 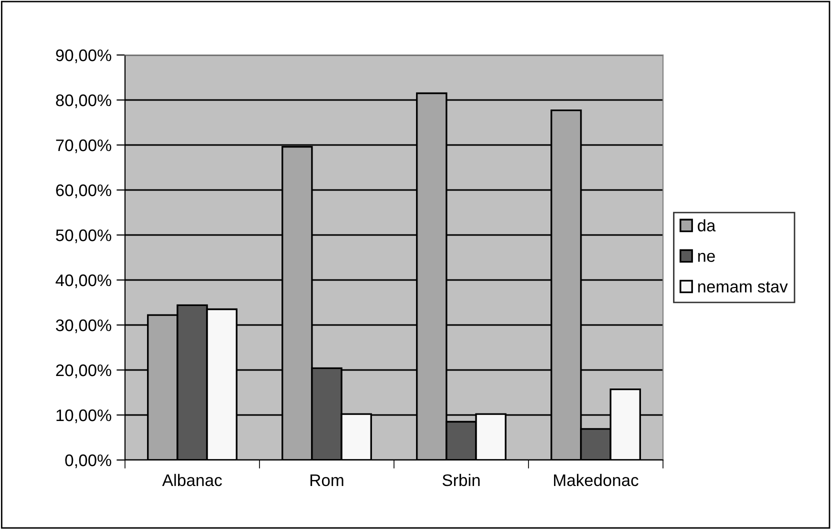 I want to click on y-tick-label: 80,00%, so click(x=84, y=101).